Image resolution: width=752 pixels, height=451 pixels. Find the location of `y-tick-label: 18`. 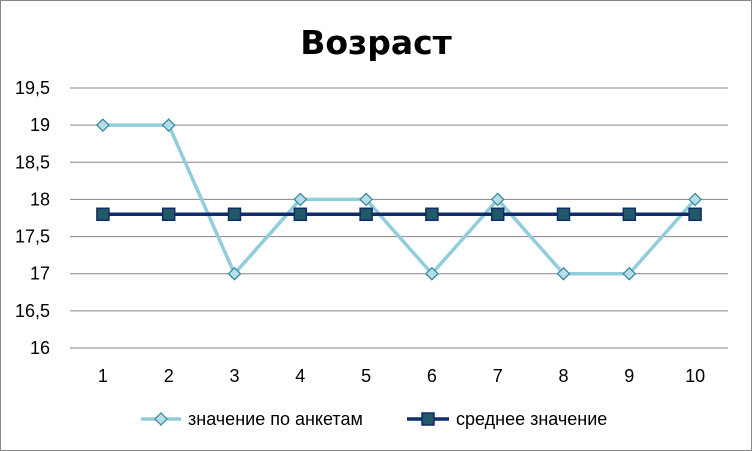

y-tick-label: 18 is located at coordinates (40, 199).